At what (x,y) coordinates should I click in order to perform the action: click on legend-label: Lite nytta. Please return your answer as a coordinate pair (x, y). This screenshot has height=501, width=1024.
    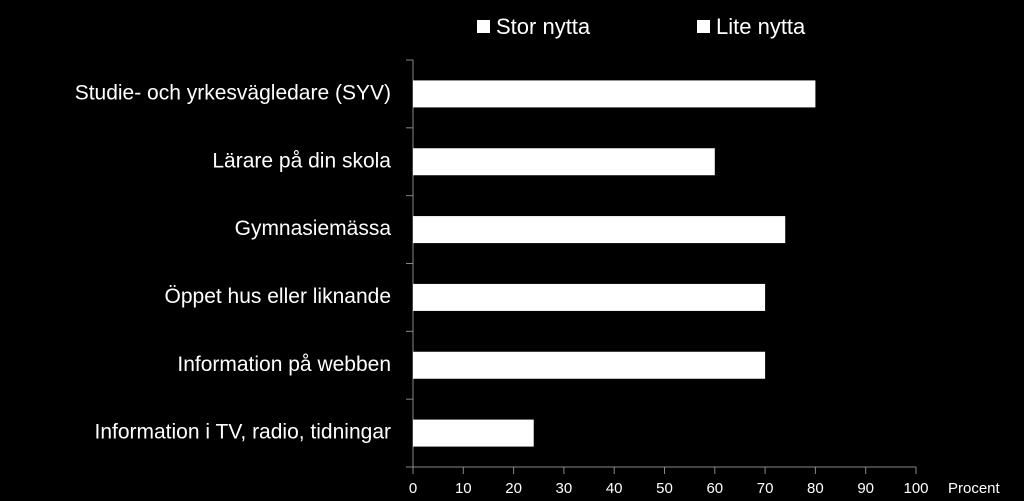
    Looking at the image, I should click on (761, 26).